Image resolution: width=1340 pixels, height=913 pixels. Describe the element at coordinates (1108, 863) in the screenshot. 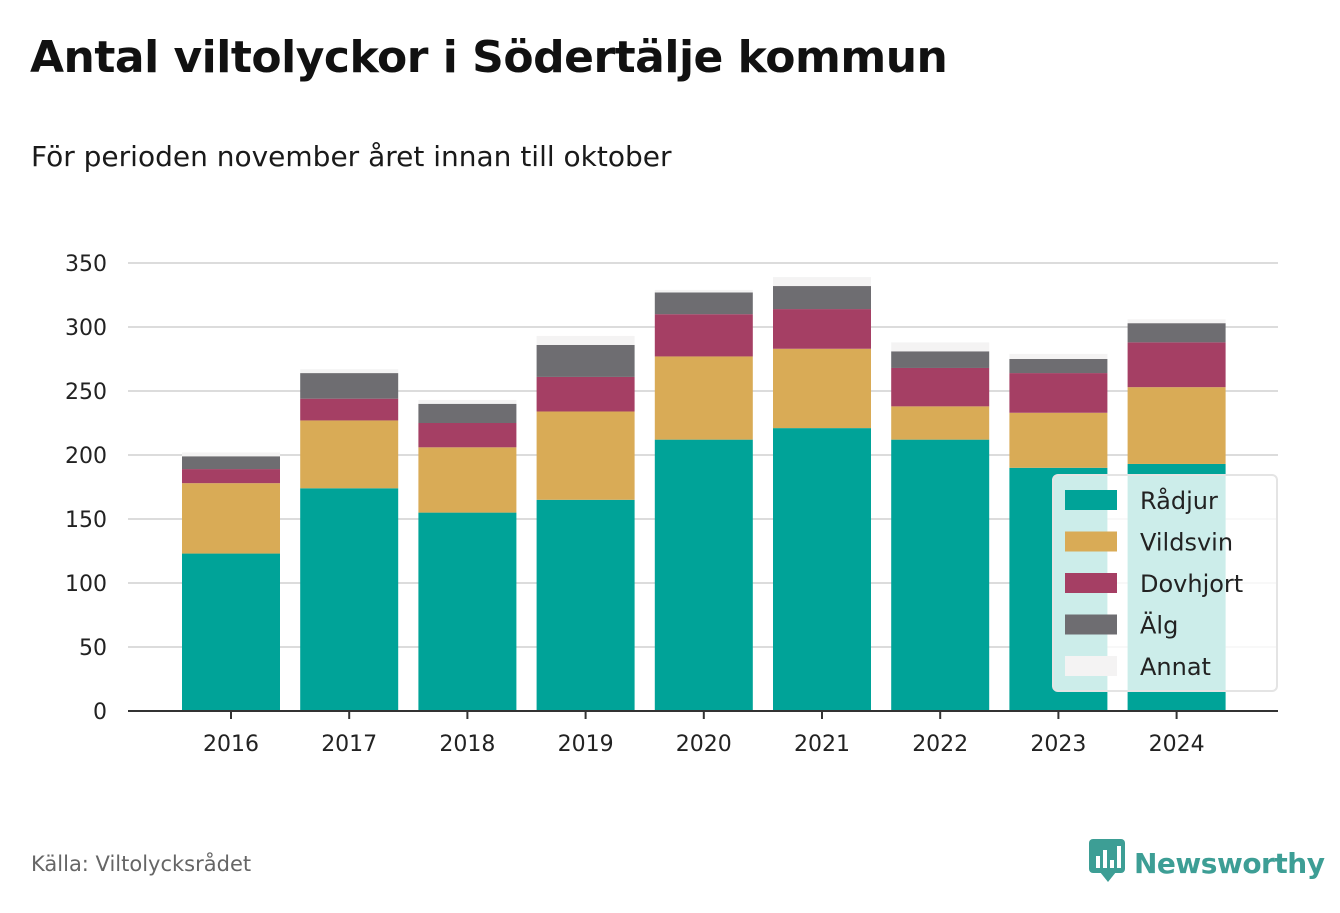

I see `newsworthy-logo-icon` at that location.